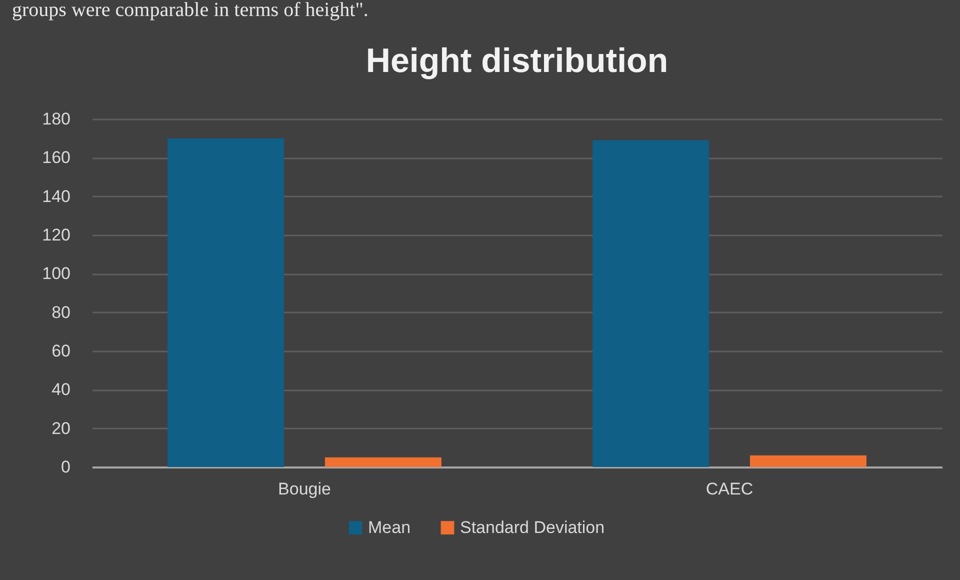  What do you see at coordinates (61, 428) in the screenshot?
I see `y-tick-label: 20` at bounding box center [61, 428].